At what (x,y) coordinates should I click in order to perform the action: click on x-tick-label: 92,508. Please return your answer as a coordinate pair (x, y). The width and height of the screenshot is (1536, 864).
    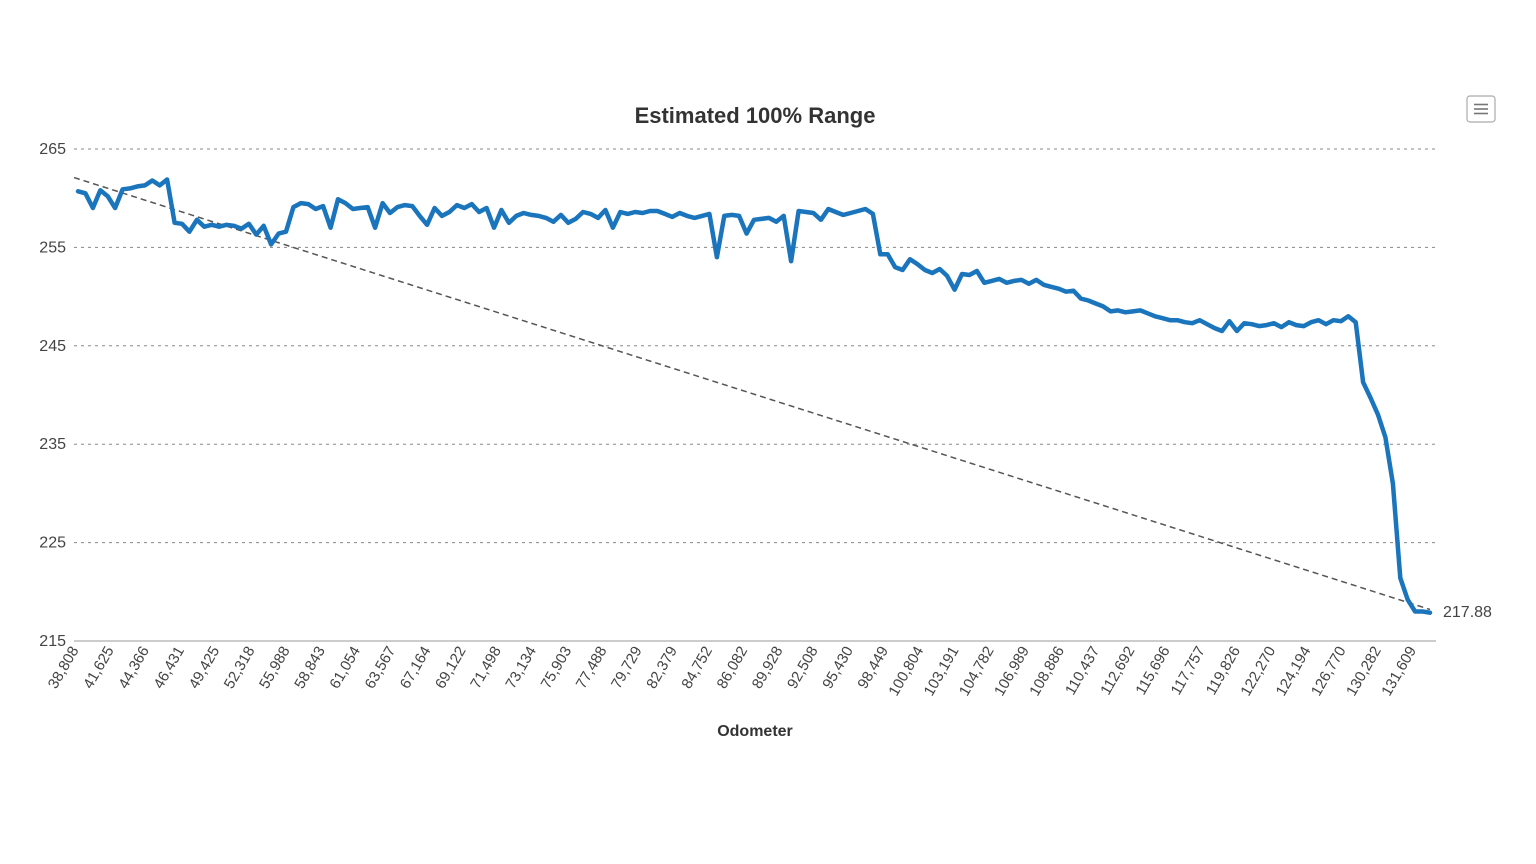
    Looking at the image, I should click on (803, 668).